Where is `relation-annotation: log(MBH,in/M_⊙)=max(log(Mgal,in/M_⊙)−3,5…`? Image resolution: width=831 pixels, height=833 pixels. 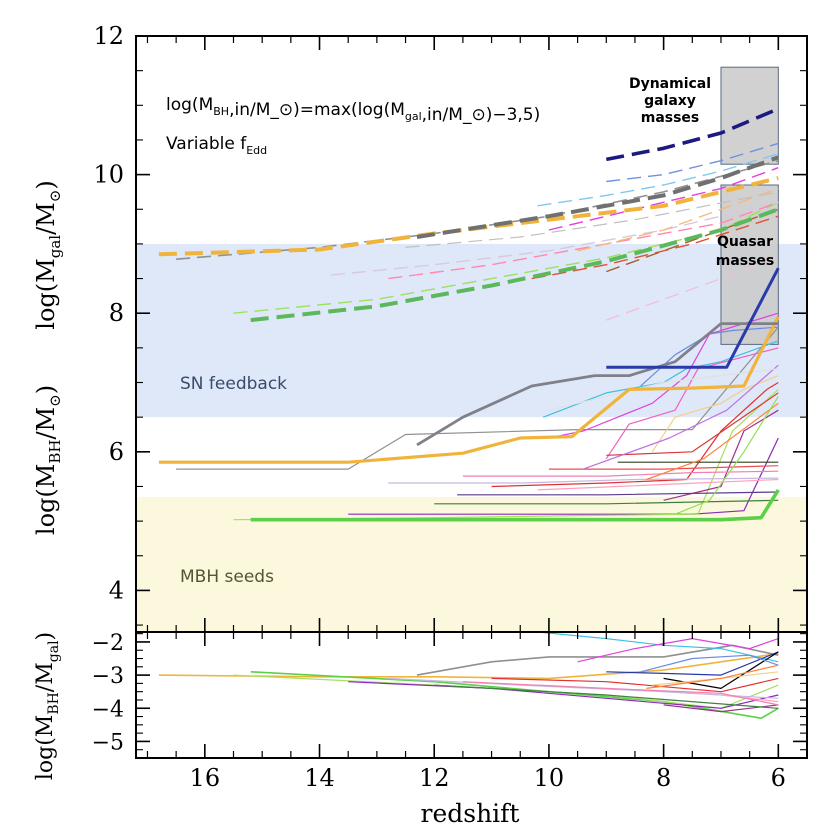 relation-annotation: log(MBH,in/M_⊙)=max(log(Mgal,in/M_⊙)−3,5… is located at coordinates (353, 110).